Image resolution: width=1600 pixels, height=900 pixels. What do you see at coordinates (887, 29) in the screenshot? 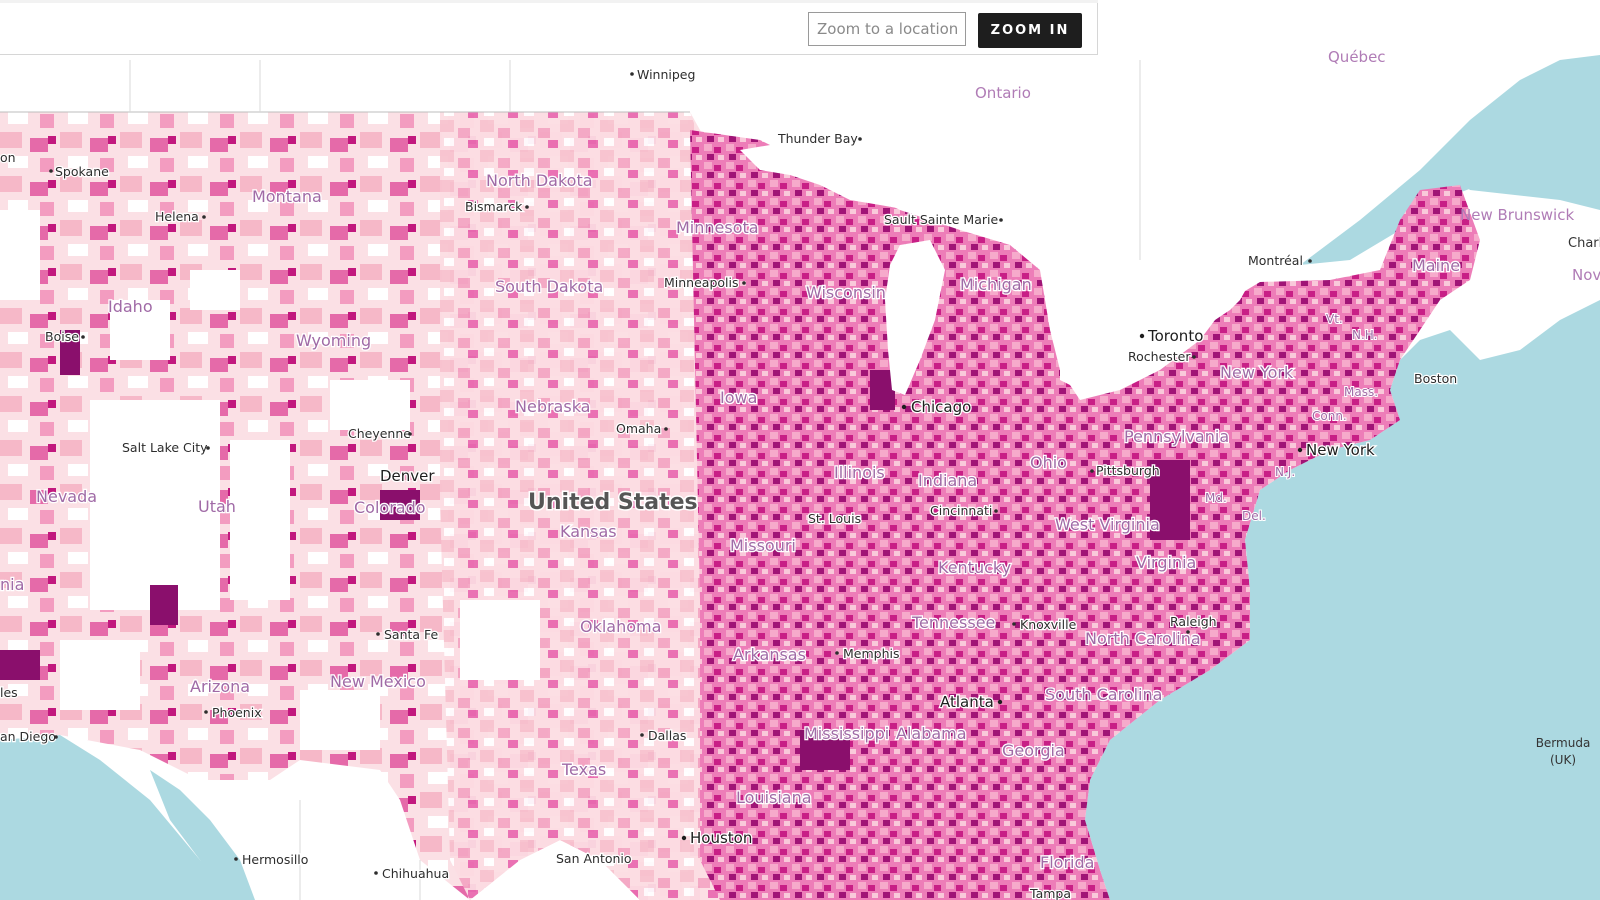
I see `location-search-input` at bounding box center [887, 29].